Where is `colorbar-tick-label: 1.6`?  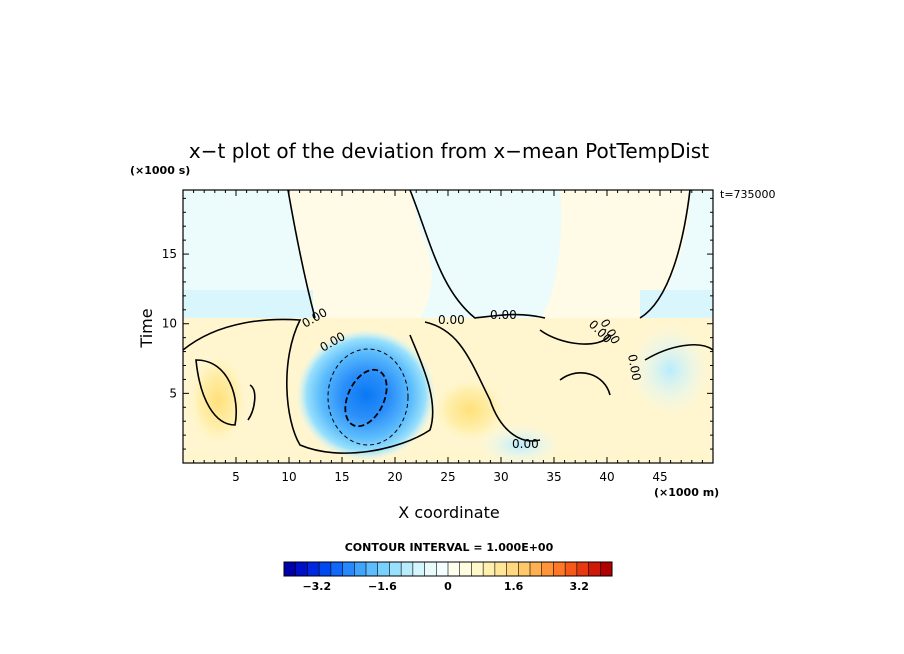 colorbar-tick-label: 1.6 is located at coordinates (514, 586).